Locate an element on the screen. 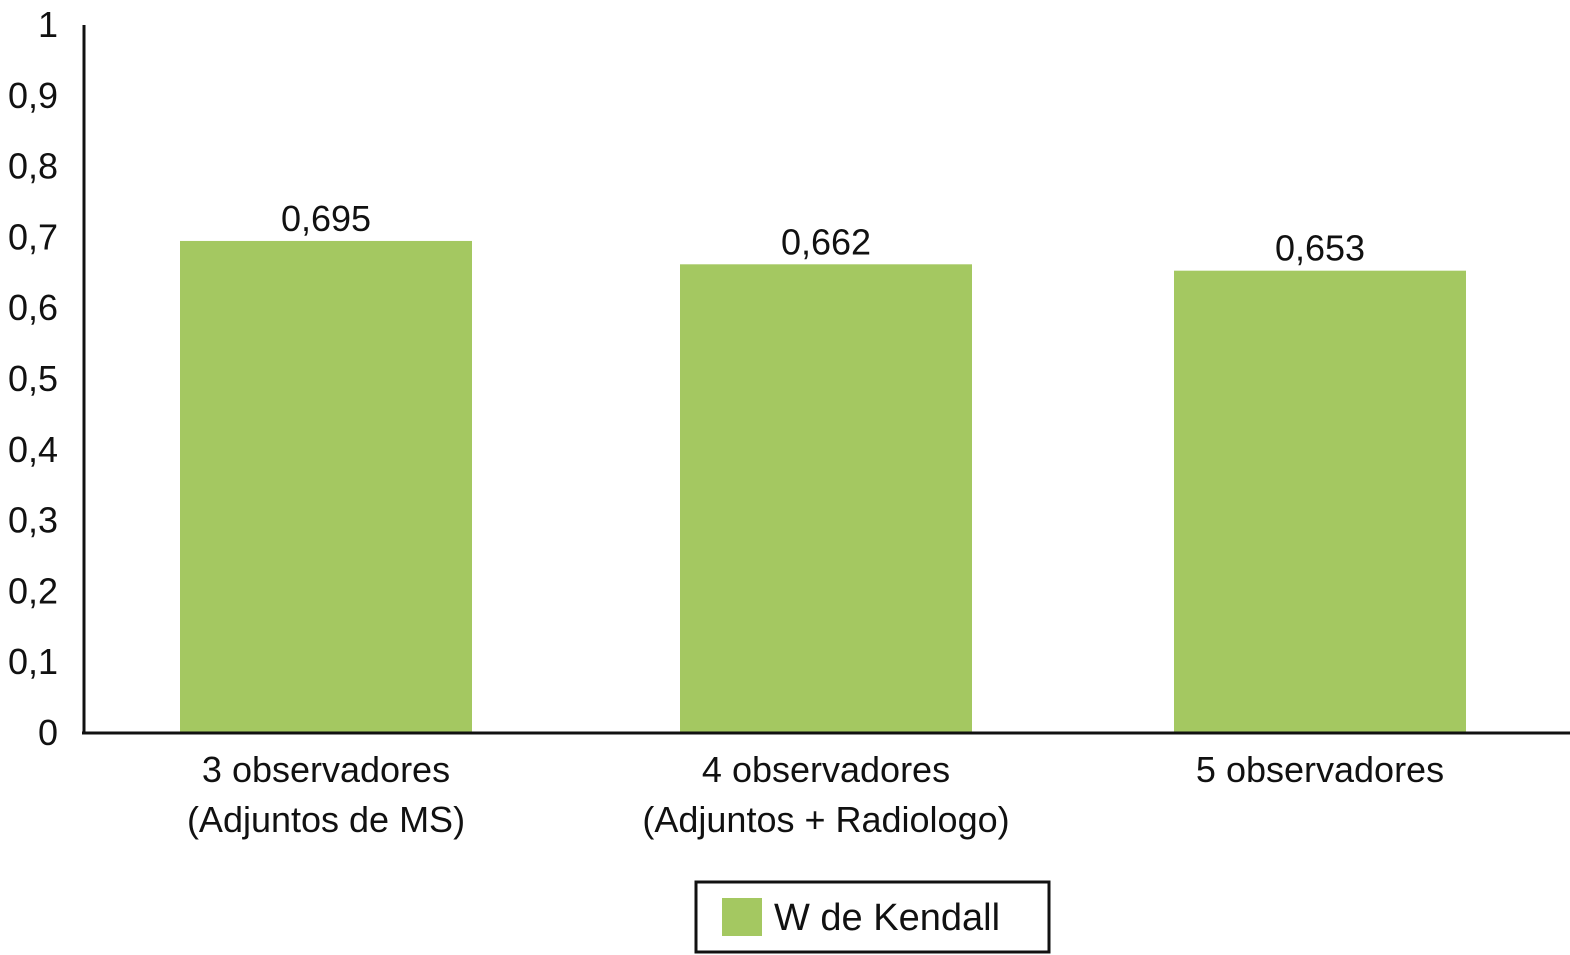 The height and width of the screenshot is (955, 1570). y-tick-label: 1 is located at coordinates (48, 24).